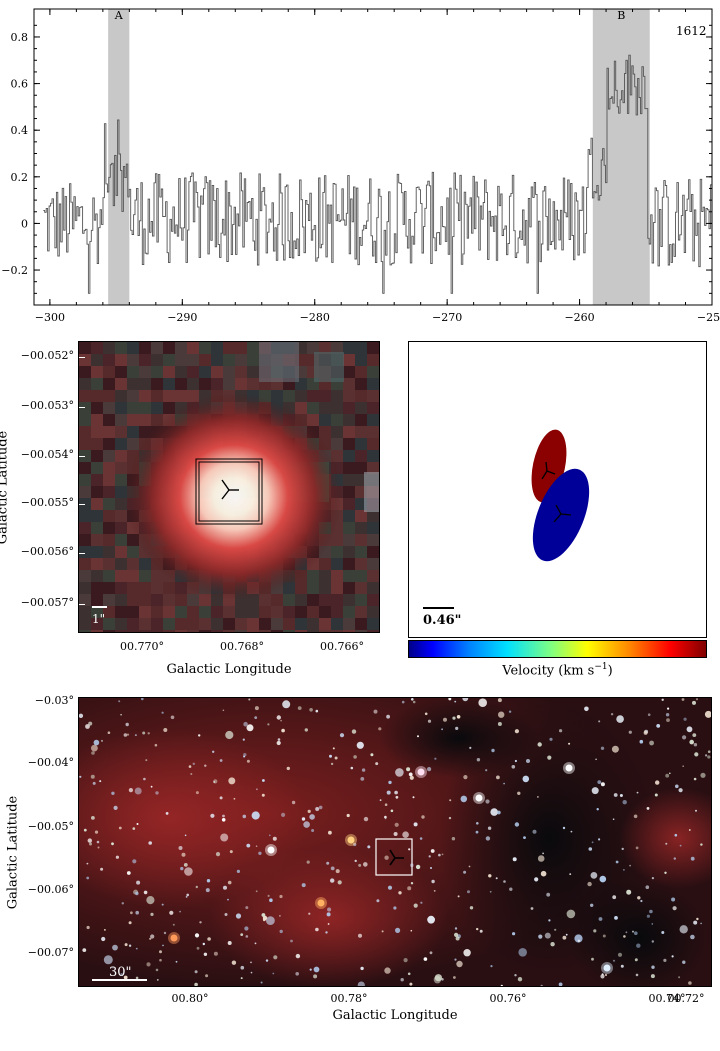  I want to click on spectrum-xtick-label: −250, so click(708, 317).